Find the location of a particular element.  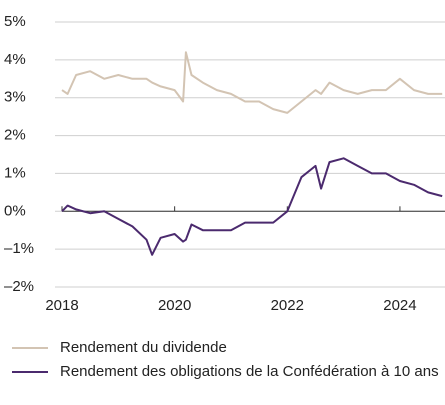

y-tick-label: 4% is located at coordinates (15, 59).